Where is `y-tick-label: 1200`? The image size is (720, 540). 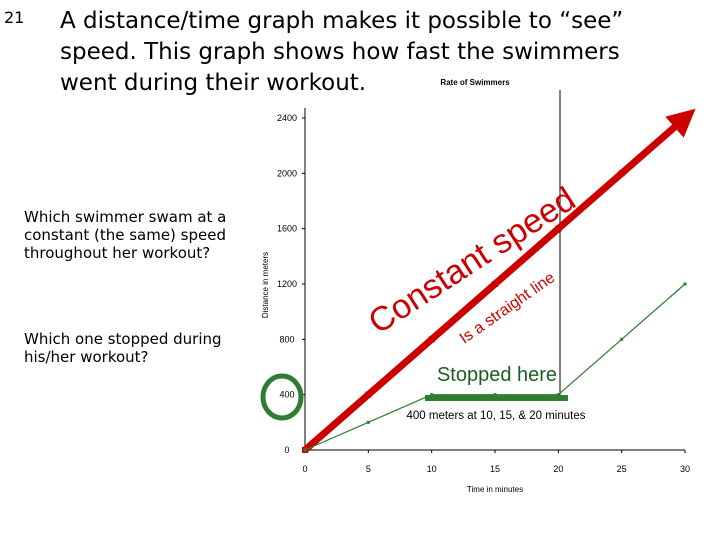 y-tick-label: 1200 is located at coordinates (287, 284).